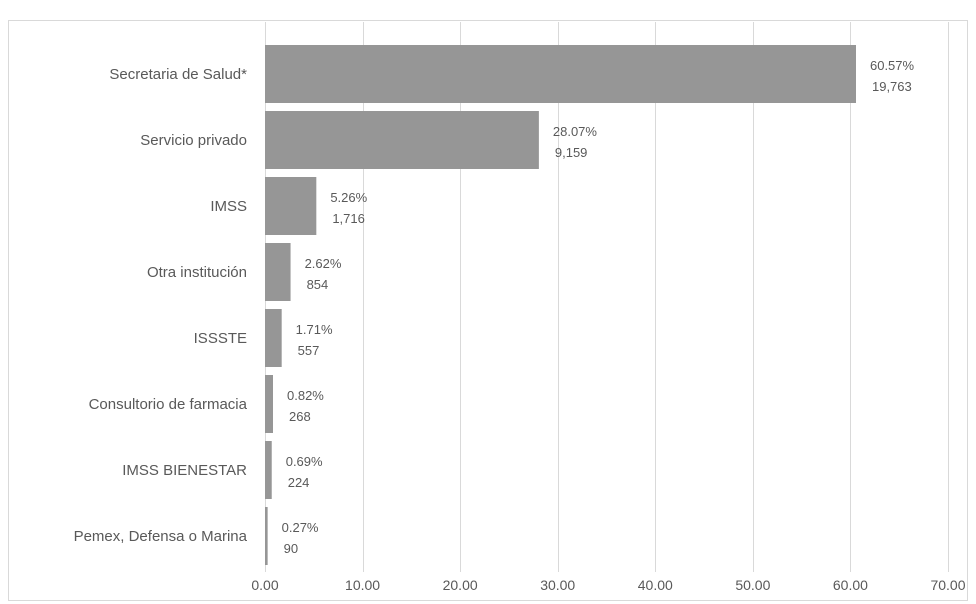 This screenshot has width=976, height=604. Describe the element at coordinates (460, 585) in the screenshot. I see `x-tick-label: 20.00` at that location.